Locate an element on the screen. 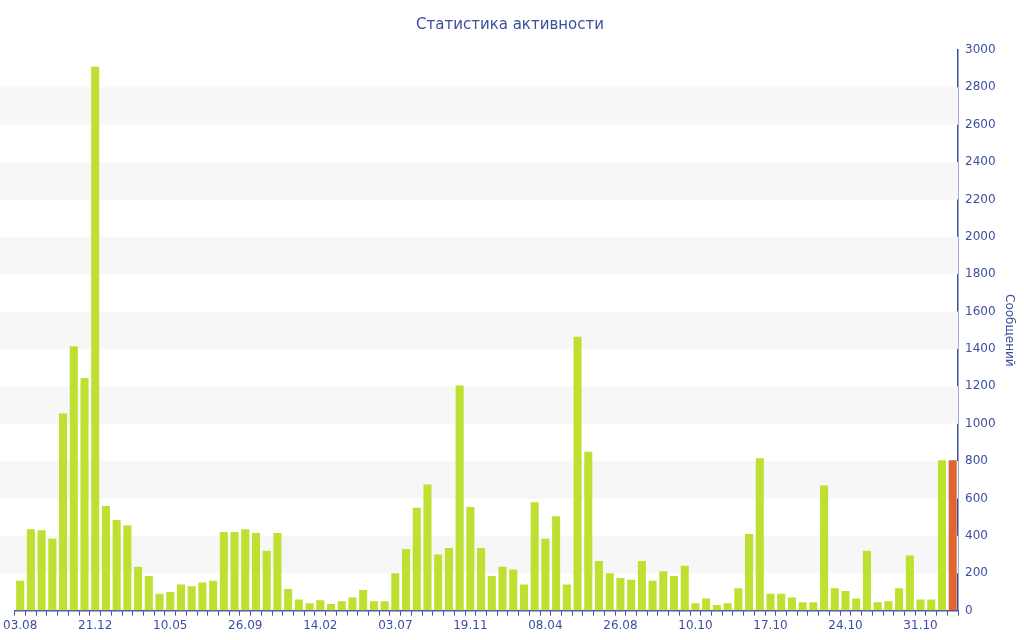 Image resolution: width=1024 pixels, height=640 pixels. y2-tick-label: 2400 is located at coordinates (980, 161).